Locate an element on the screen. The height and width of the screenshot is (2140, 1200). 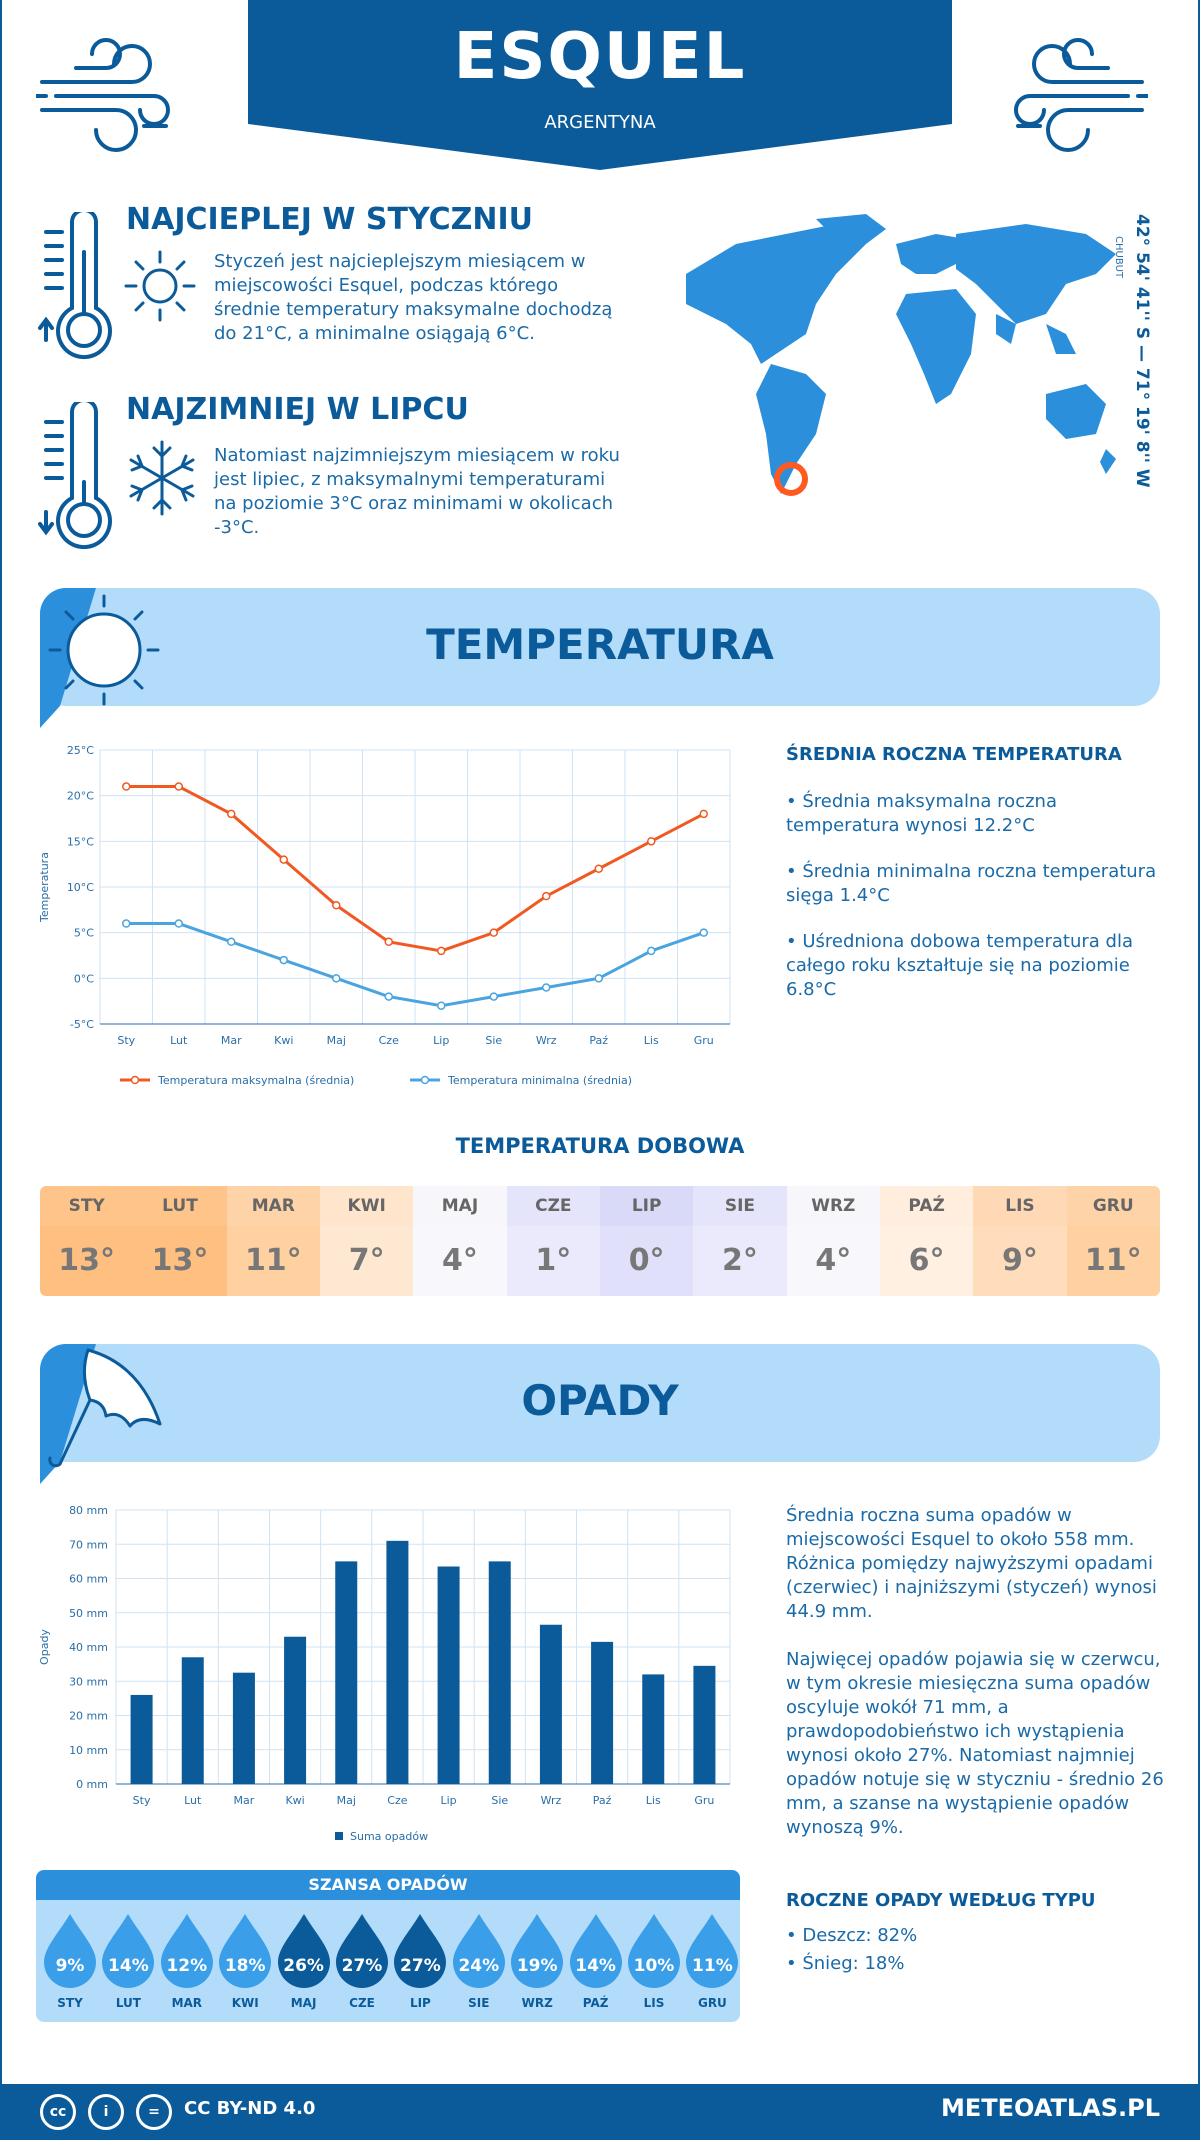
chance-value: 26% is located at coordinates (303, 1966).